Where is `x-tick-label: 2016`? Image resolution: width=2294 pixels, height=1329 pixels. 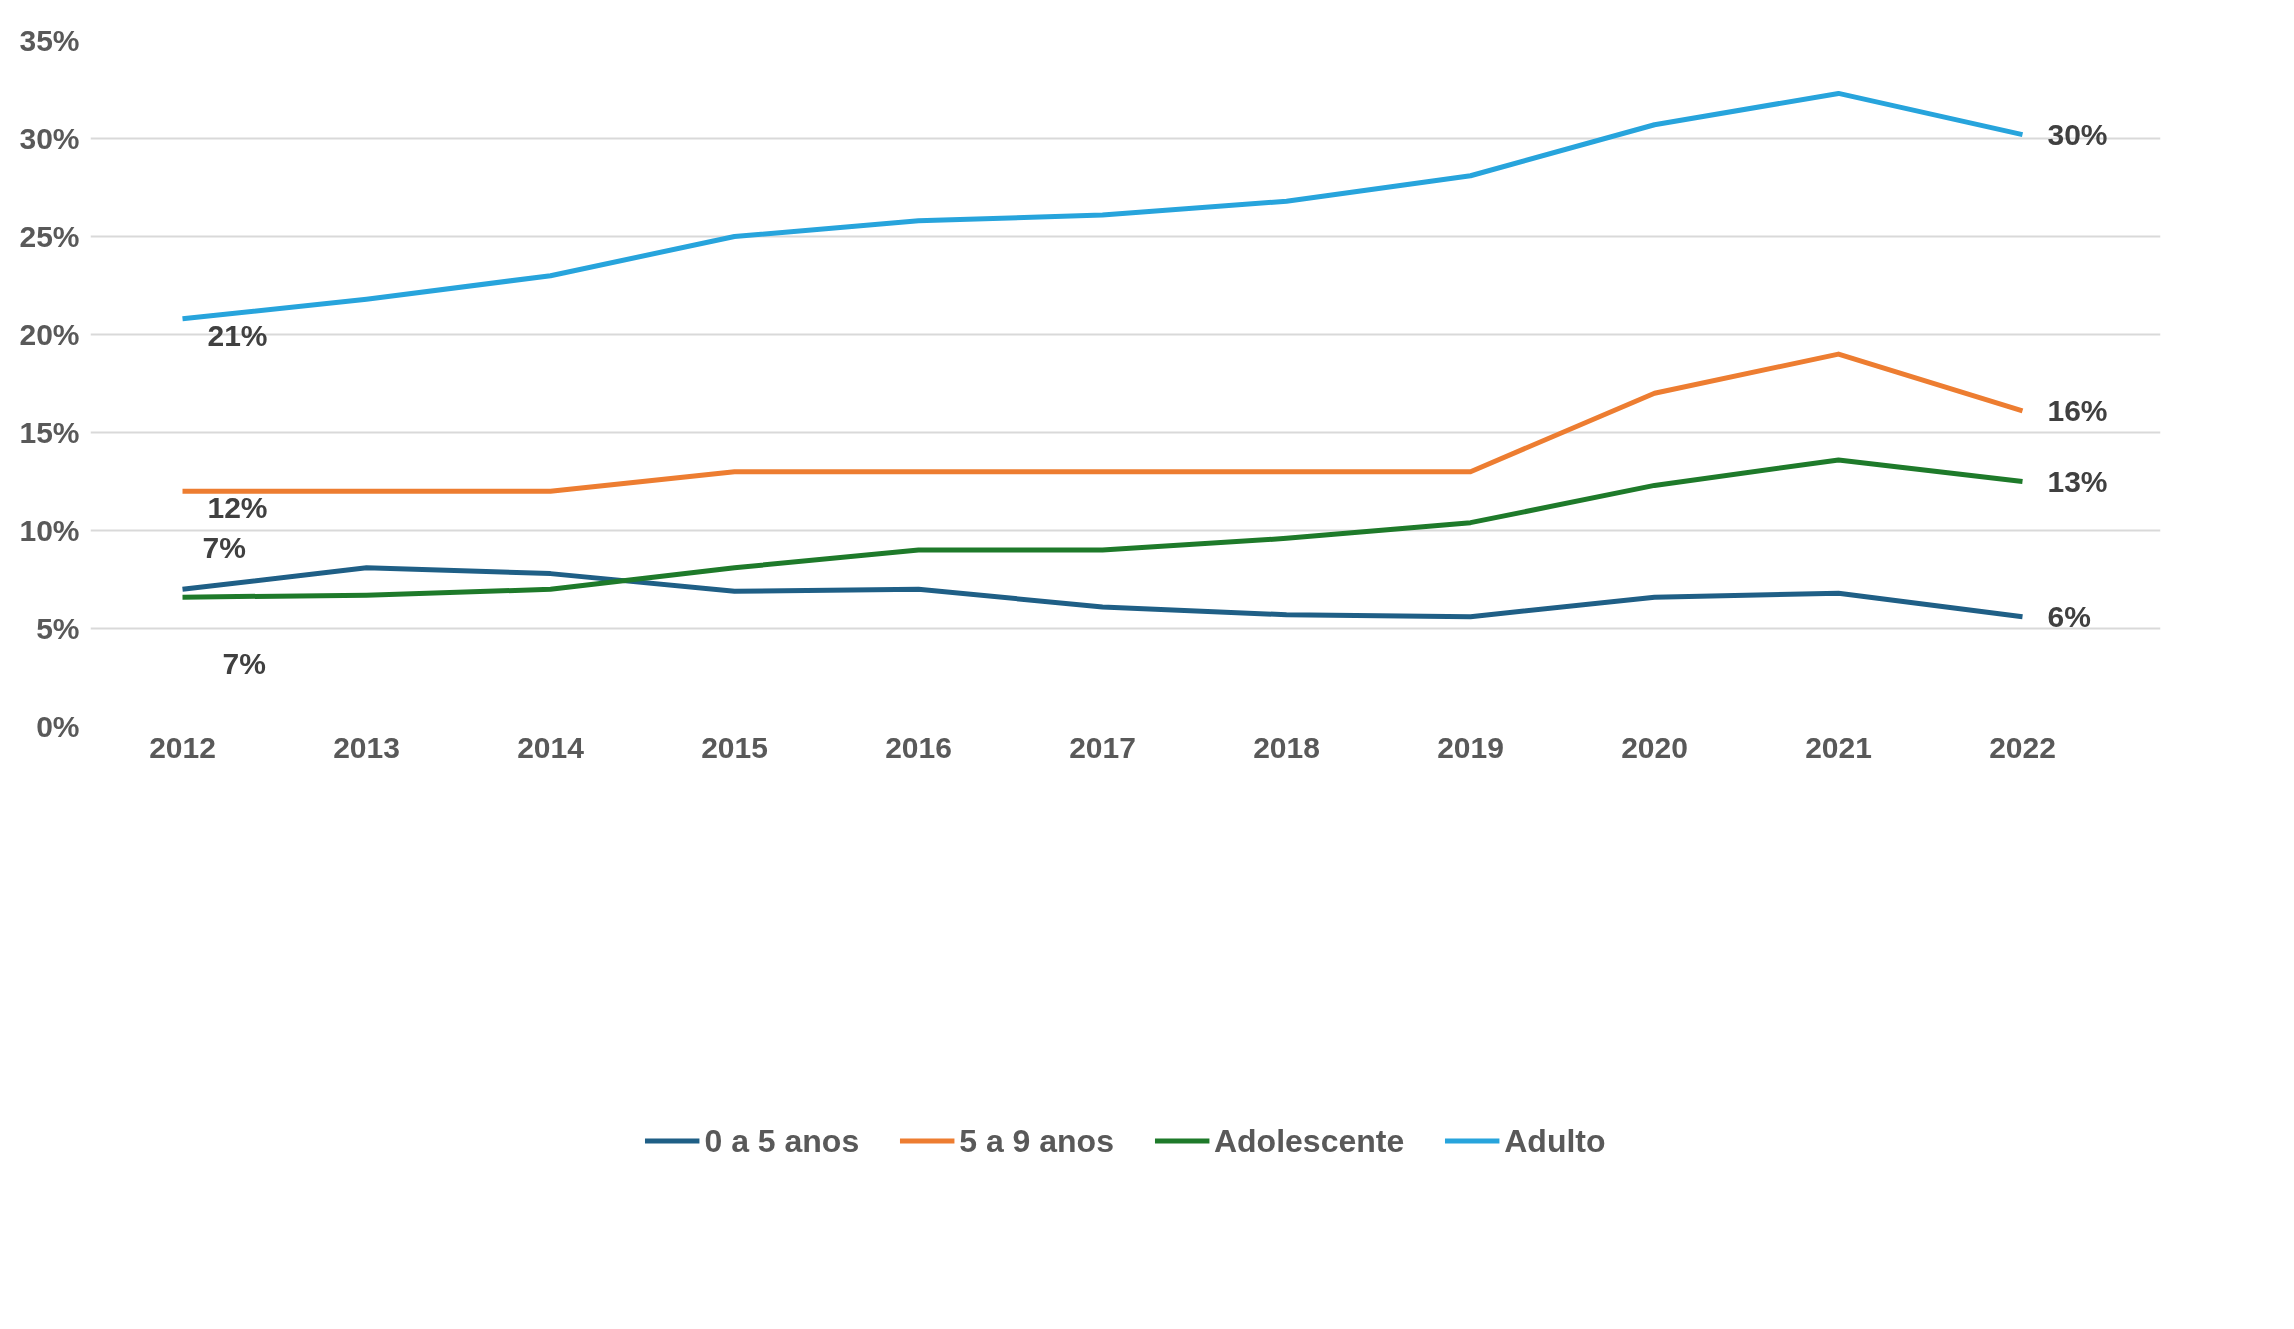 x-tick-label: 2016 is located at coordinates (918, 747).